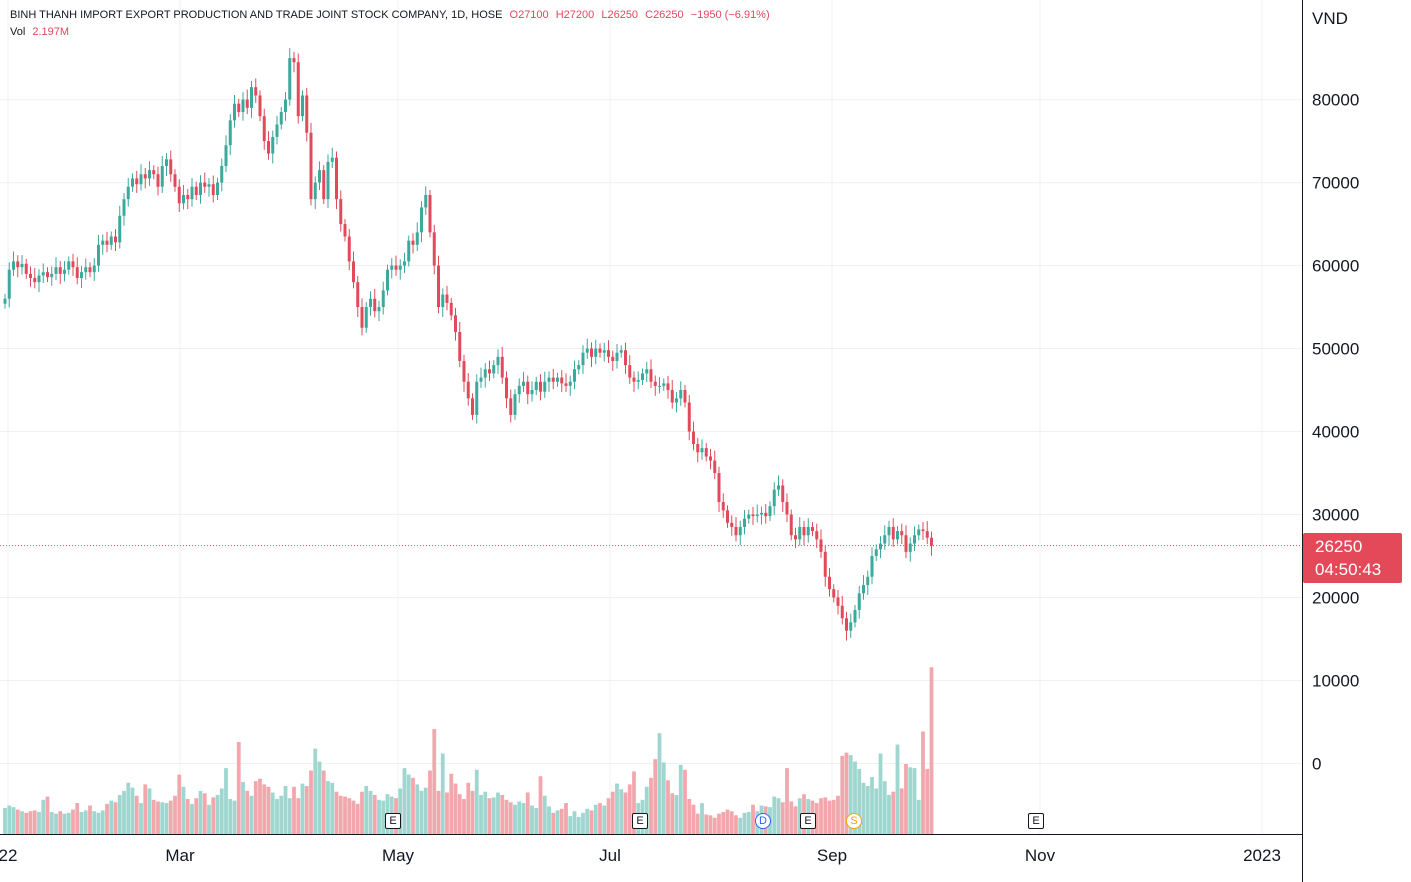 The image size is (1411, 882). I want to click on event-marker-d: D, so click(763, 821).